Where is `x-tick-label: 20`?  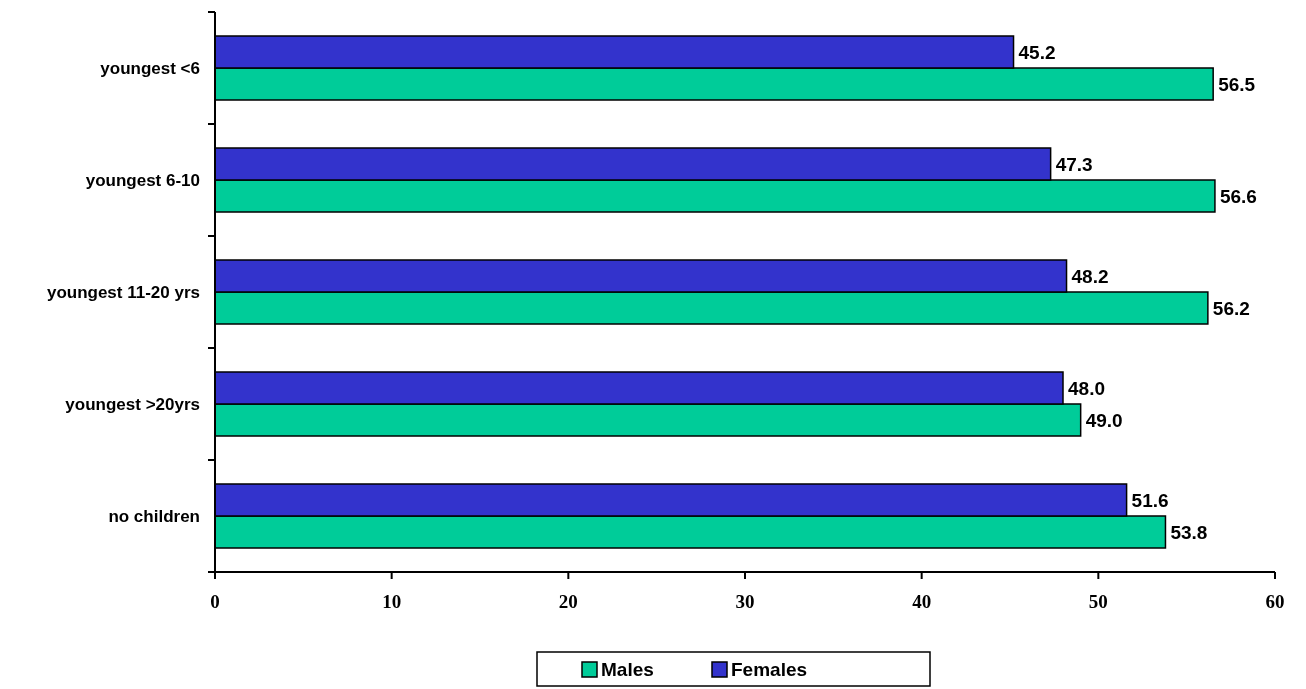
x-tick-label: 20 is located at coordinates (568, 601).